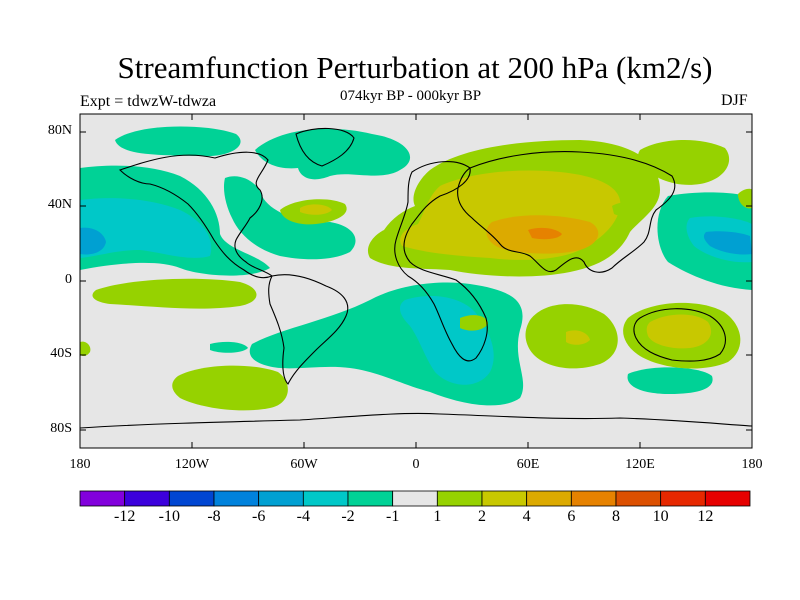 The width and height of the screenshot is (800, 600). Describe the element at coordinates (411, 96) in the screenshot. I see `chart-subtitle: 074kyr BP - 000kyr BP` at that location.